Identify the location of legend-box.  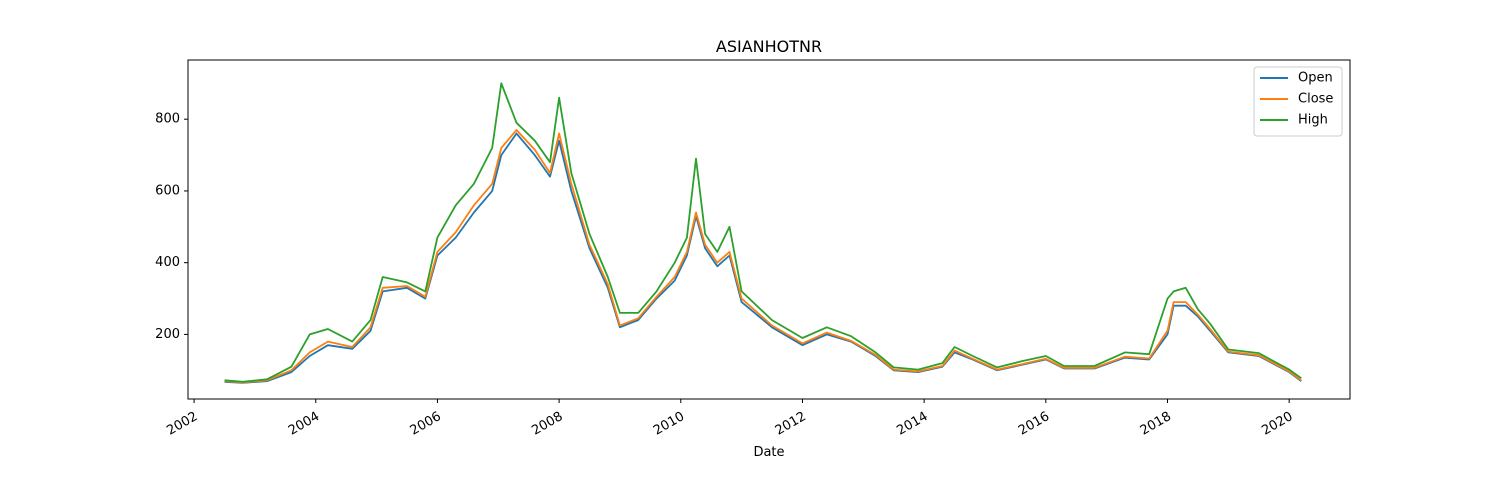
(1298, 101).